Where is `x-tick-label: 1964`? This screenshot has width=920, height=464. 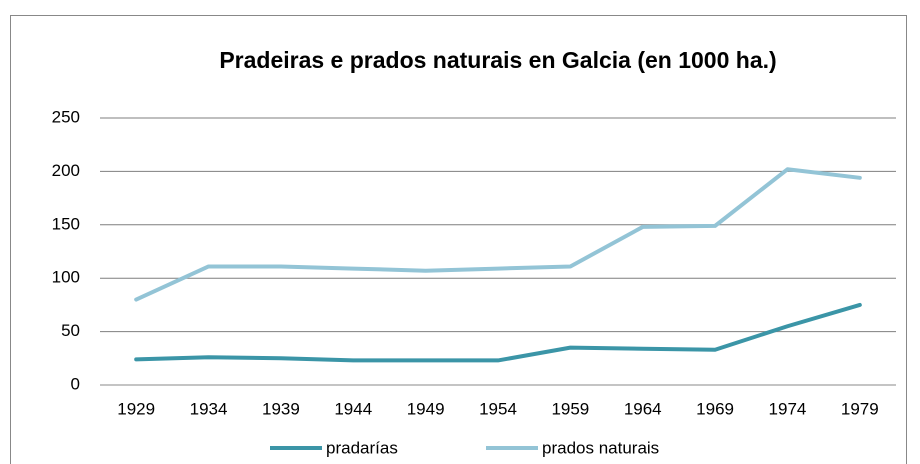 x-tick-label: 1964 is located at coordinates (643, 408).